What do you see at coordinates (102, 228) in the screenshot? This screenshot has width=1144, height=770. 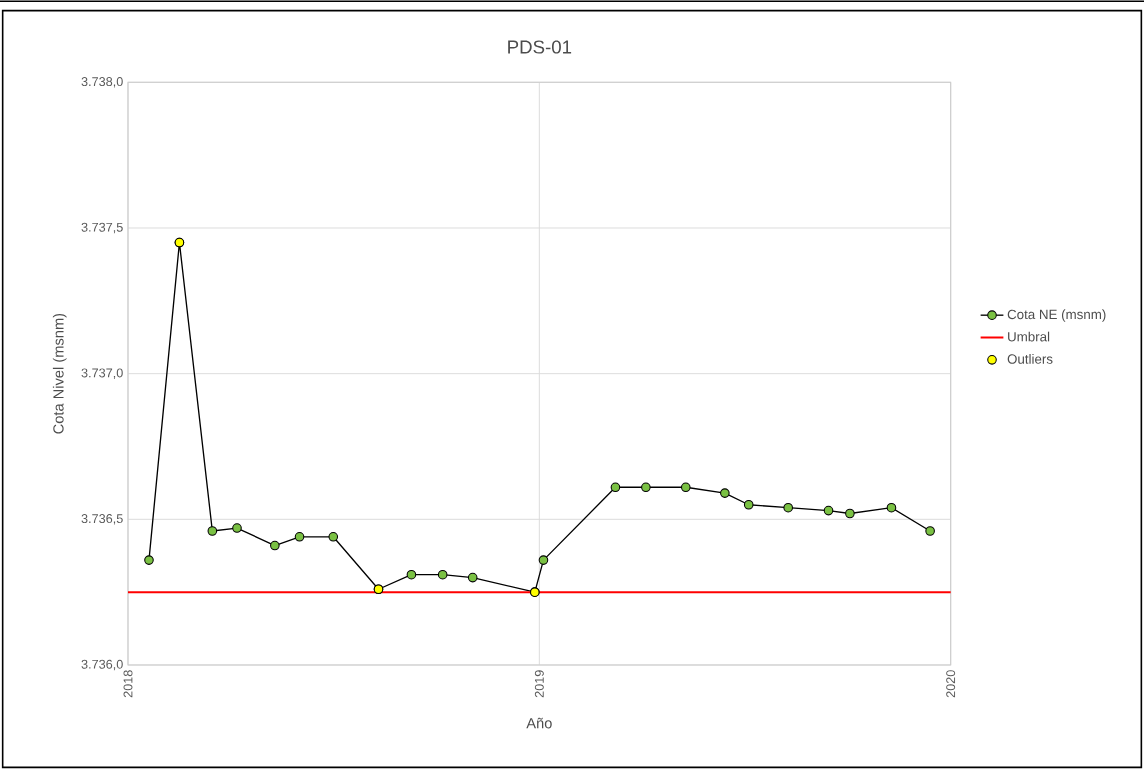 I see `y-tick-label: 3.737,5` at bounding box center [102, 228].